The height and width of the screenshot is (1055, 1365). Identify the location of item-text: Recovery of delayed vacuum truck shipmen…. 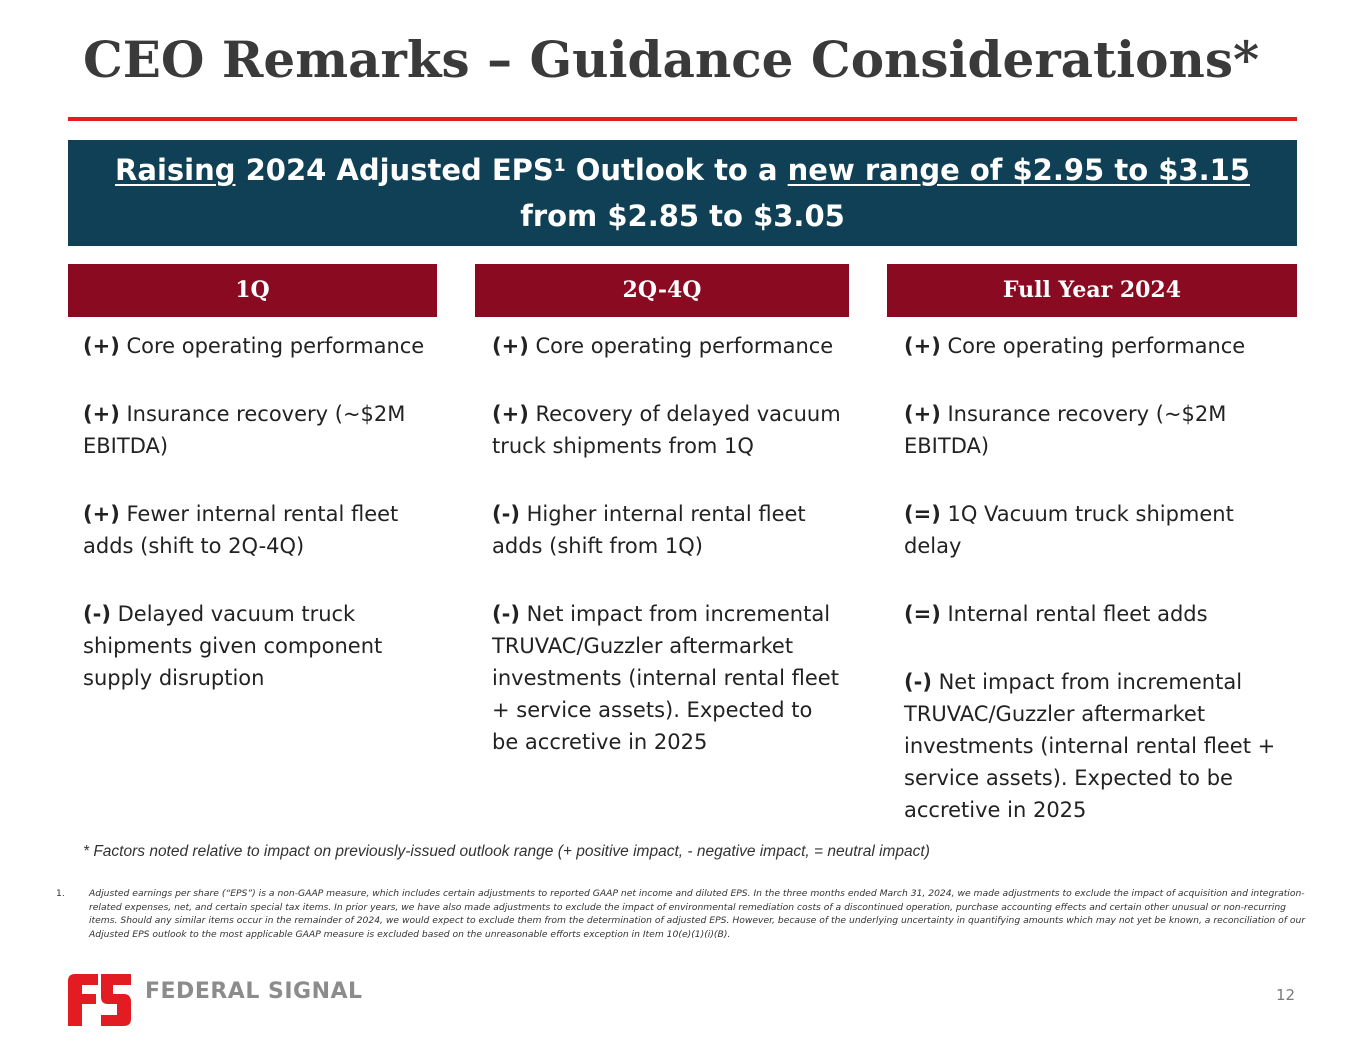
(666, 430).